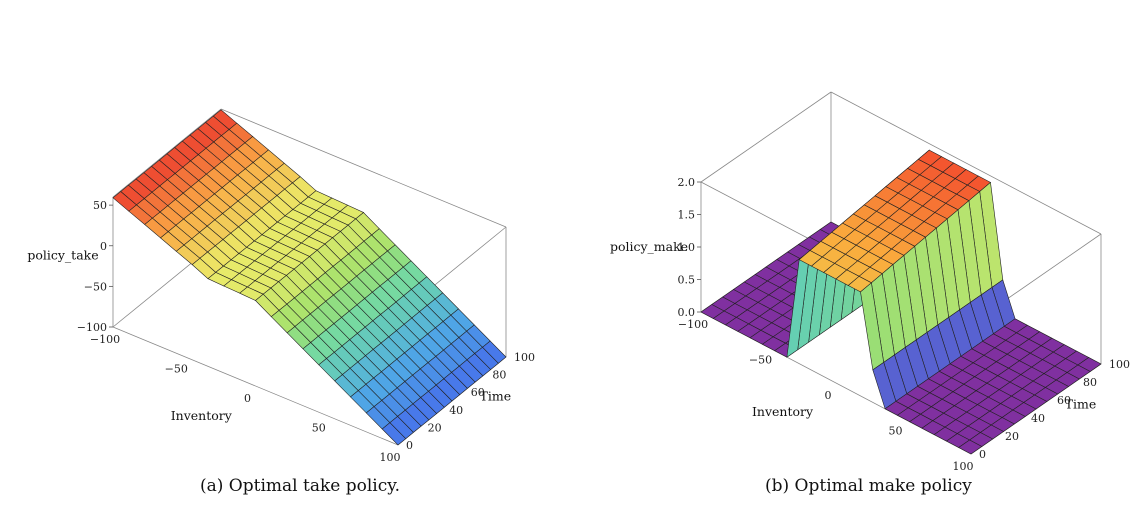 The image size is (1141, 527). What do you see at coordinates (687, 215) in the screenshot?
I see `z-tick-label: 1.5` at bounding box center [687, 215].